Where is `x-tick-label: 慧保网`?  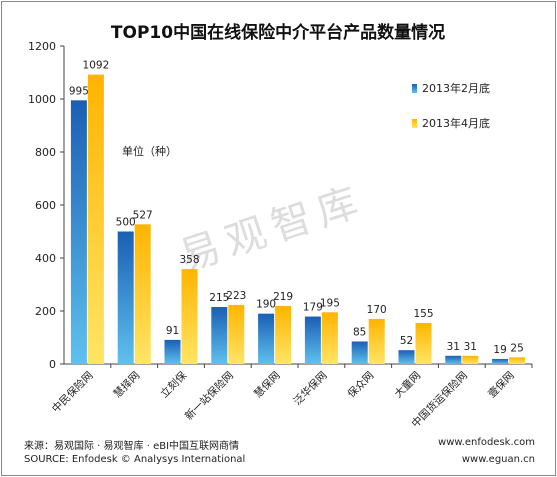 x-tick-label: 慧保网 is located at coordinates (266, 384).